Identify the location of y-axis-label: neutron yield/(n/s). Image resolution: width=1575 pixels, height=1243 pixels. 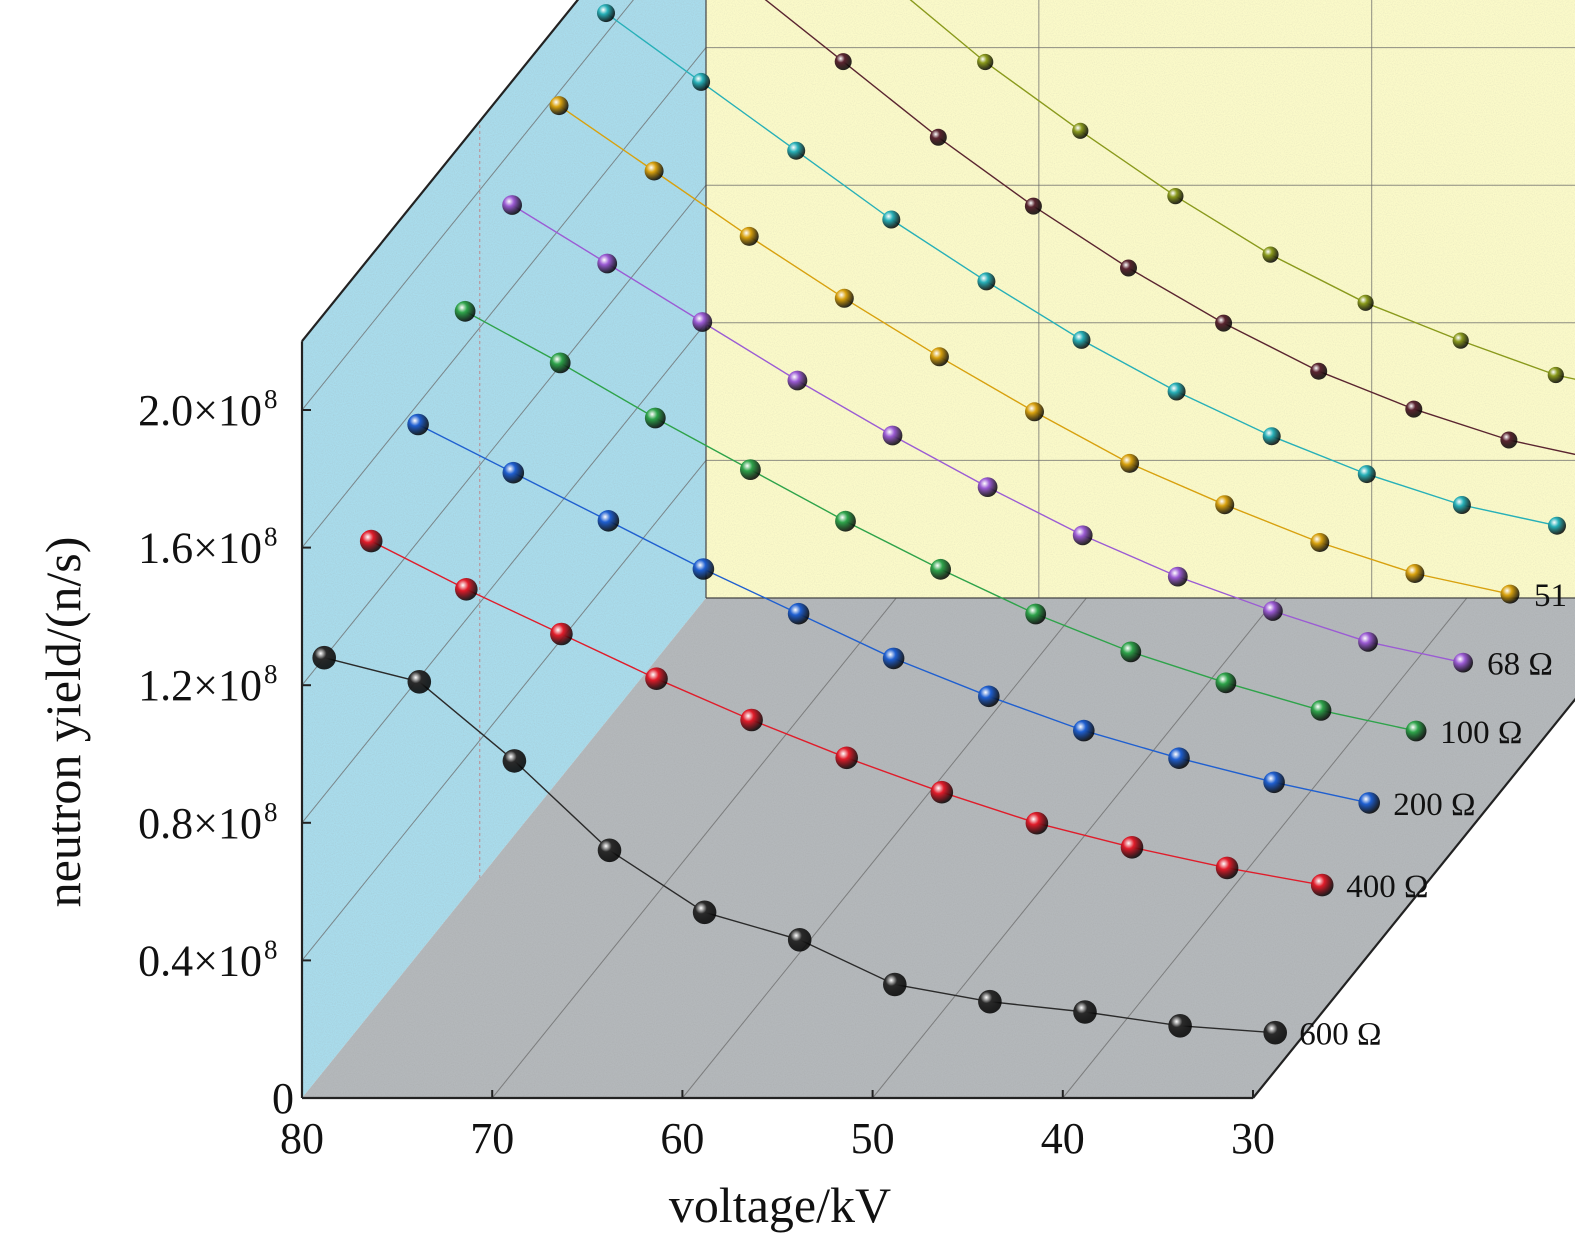
(63, 722).